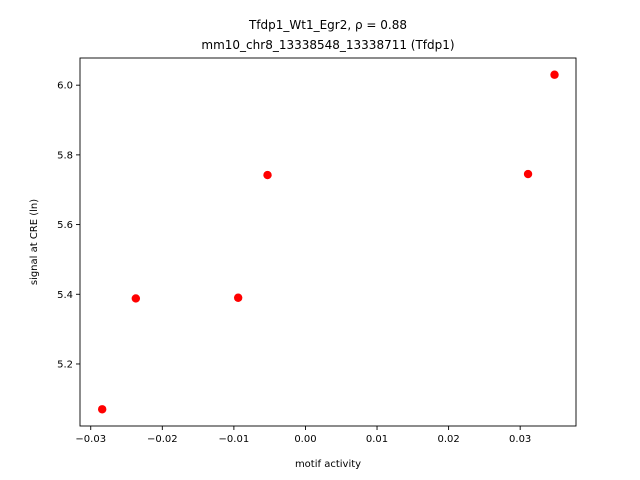 This screenshot has width=640, height=480. I want to click on x-tick-label: 0.03, so click(520, 439).